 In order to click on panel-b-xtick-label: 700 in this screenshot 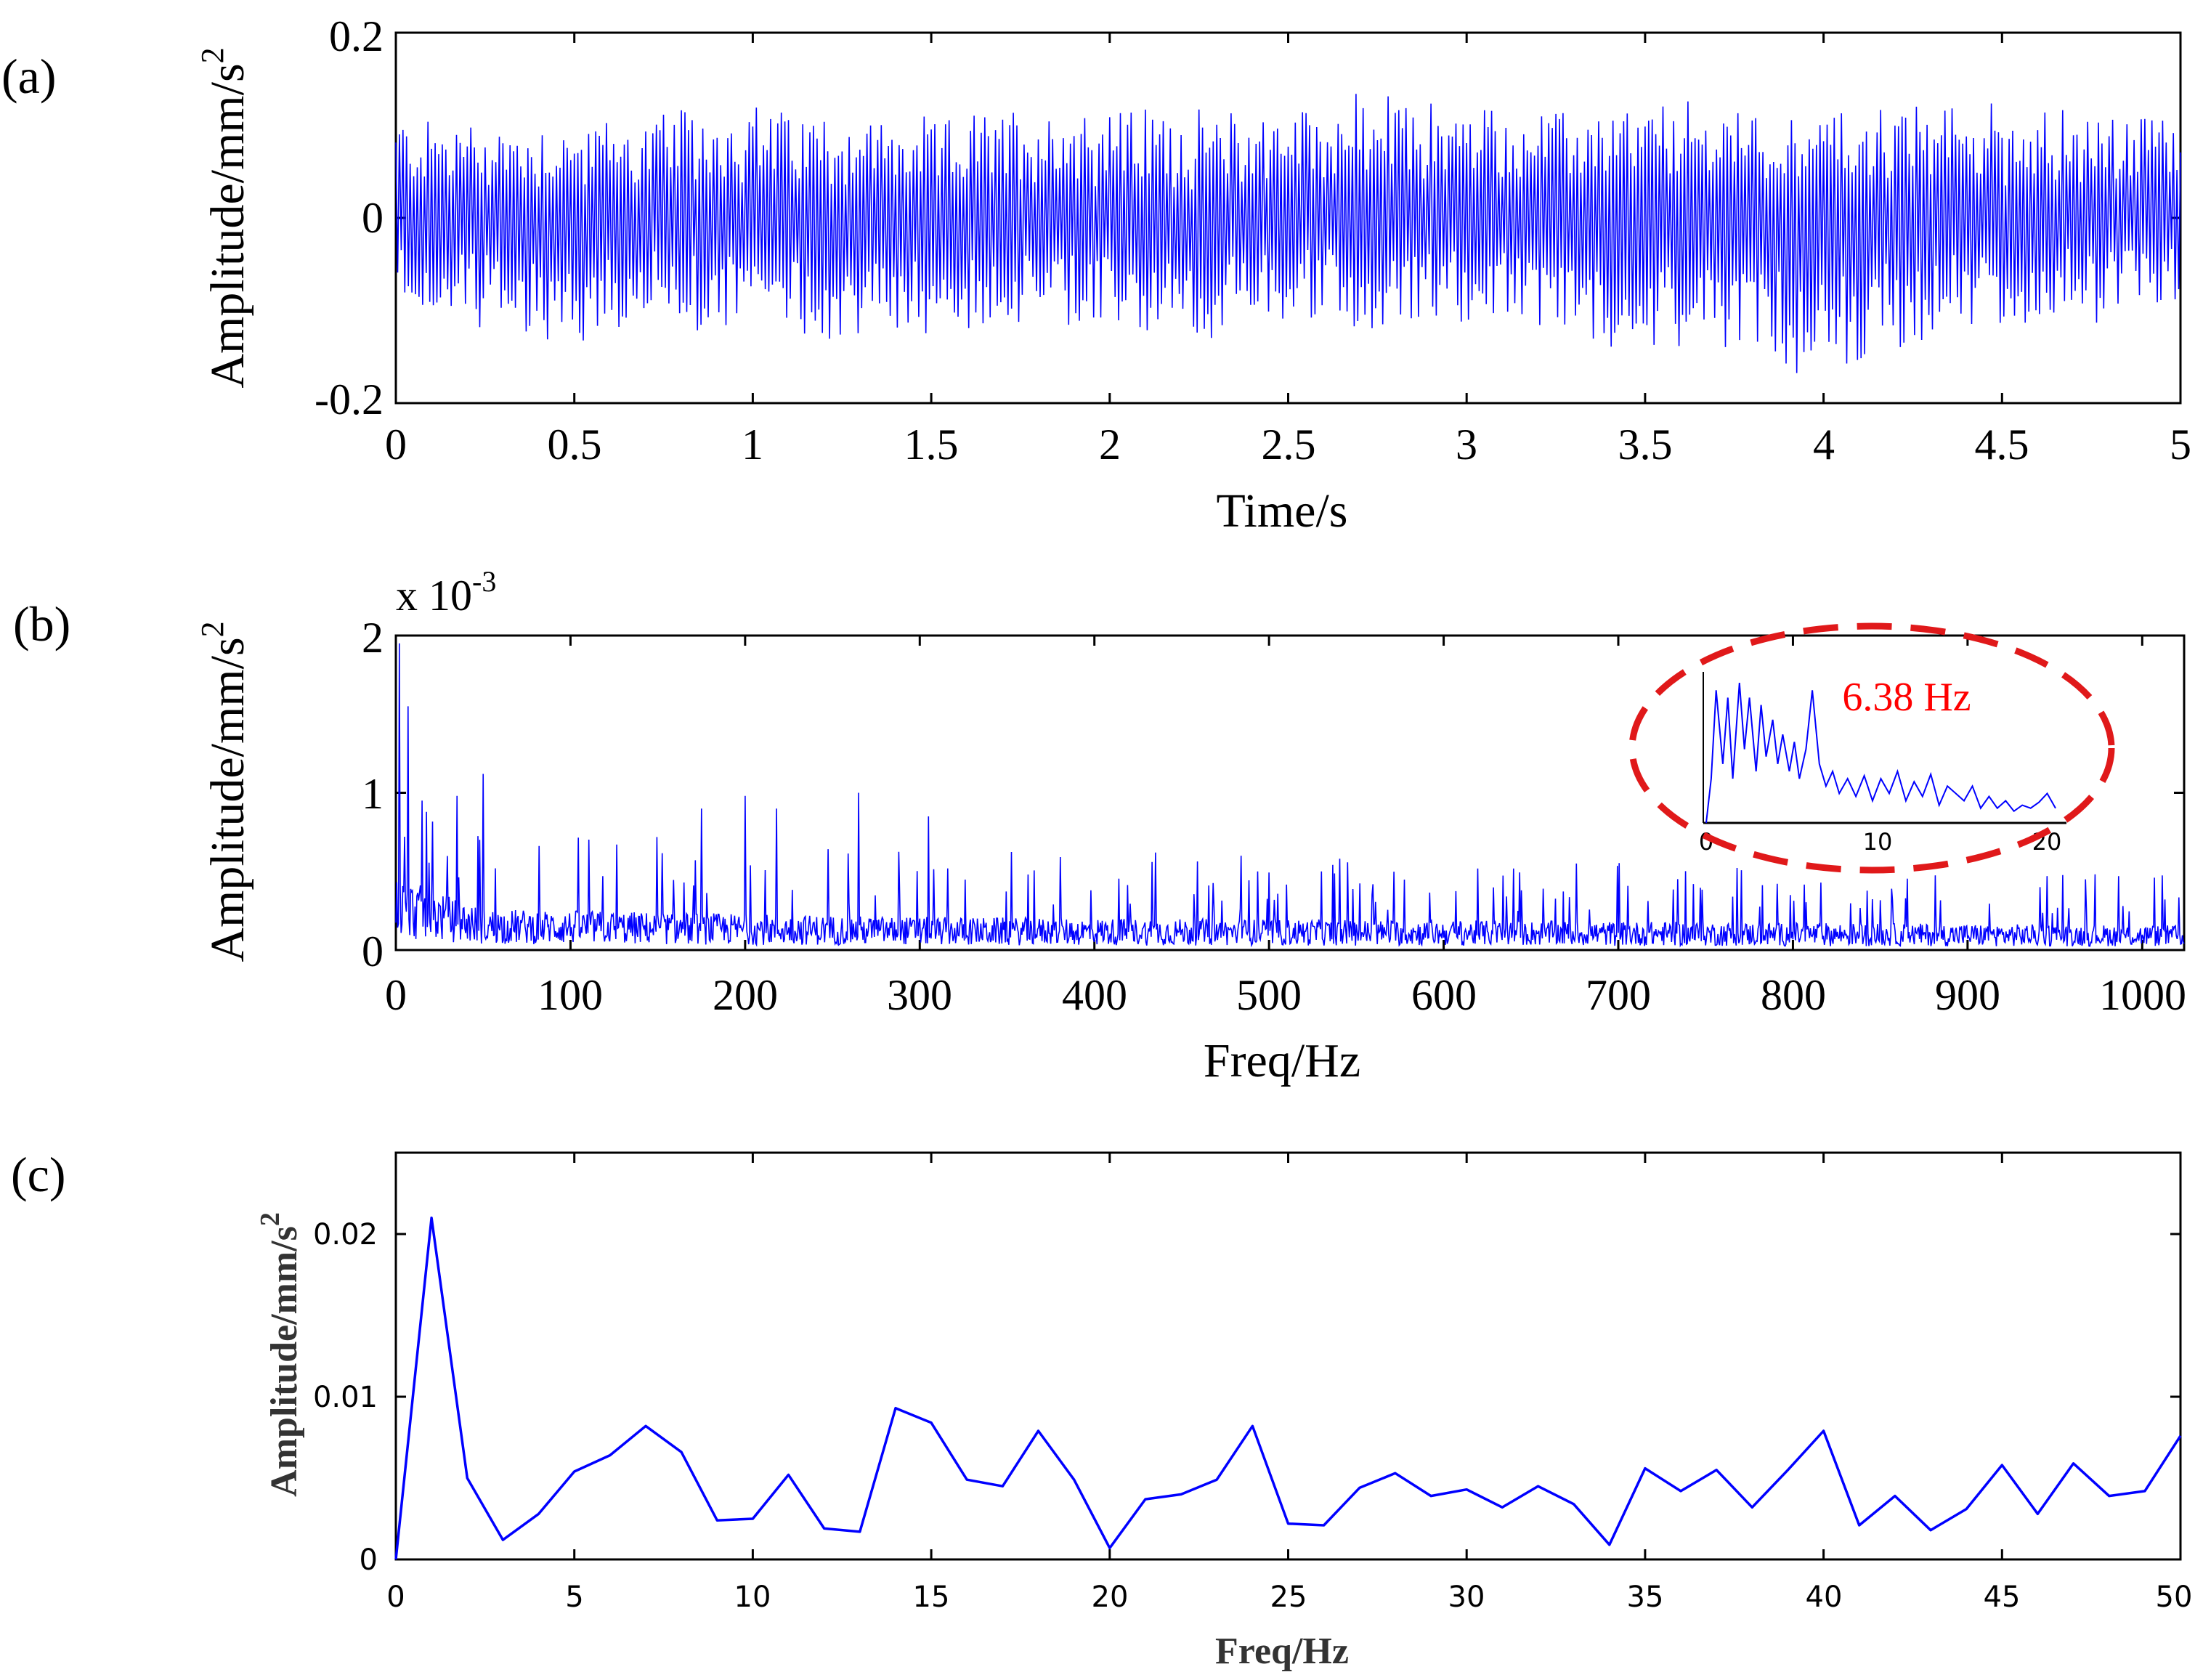, I will do `click(1619, 995)`.